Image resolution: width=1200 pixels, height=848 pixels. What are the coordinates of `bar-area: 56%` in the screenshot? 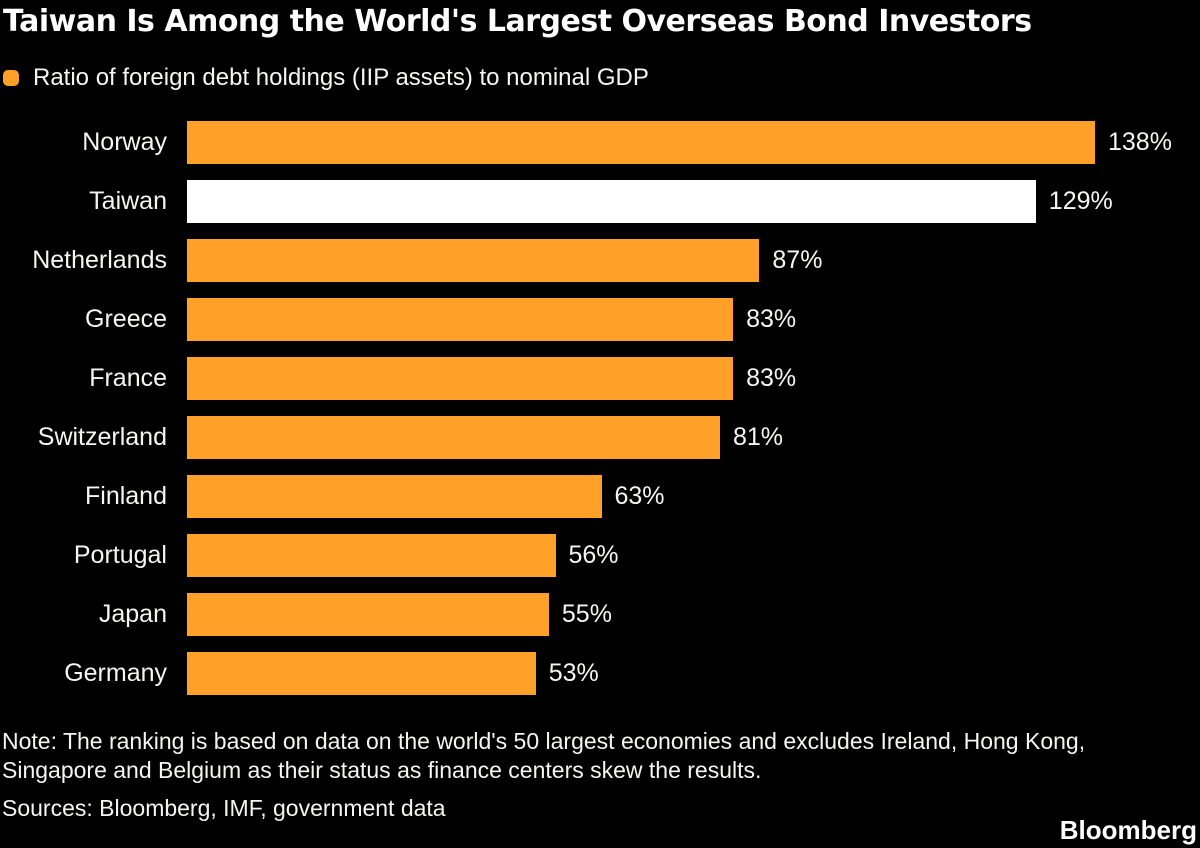 It's located at (693, 555).